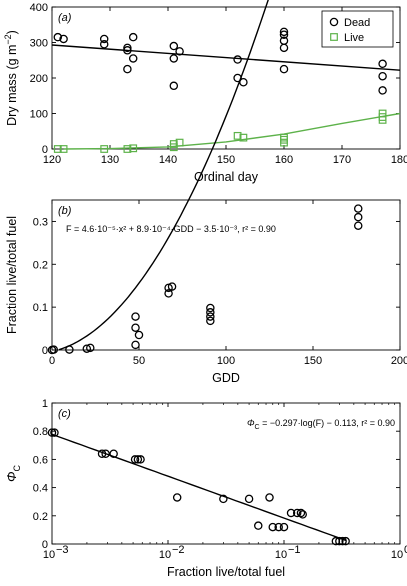 Image resolution: width=407 pixels, height=586 pixels. I want to click on legend-label-dead: Dead, so click(357, 23).